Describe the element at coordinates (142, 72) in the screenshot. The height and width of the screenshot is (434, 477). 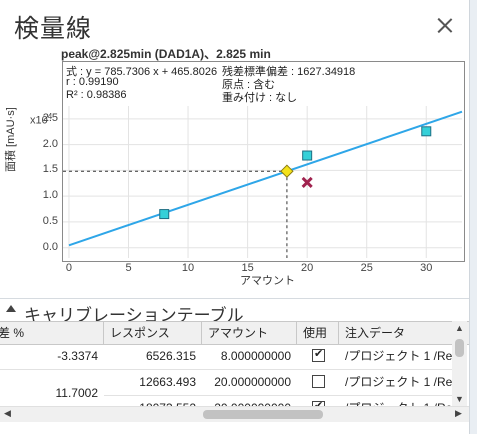
I see `formula-text: 式 : y = 785.7306 x + 465.8026` at that location.